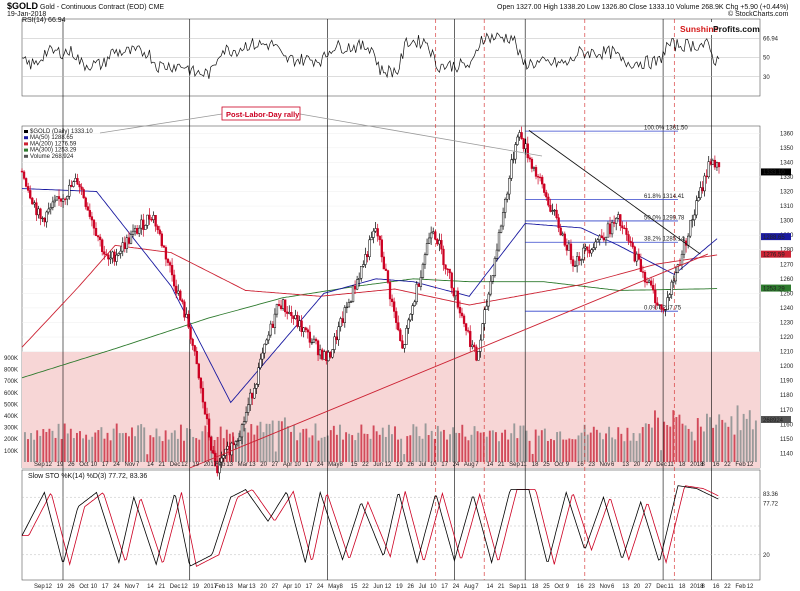 This screenshot has width=800, height=591. What do you see at coordinates (94, 587) in the screenshot?
I see `x-tick-label-bottom: 10` at bounding box center [94, 587].